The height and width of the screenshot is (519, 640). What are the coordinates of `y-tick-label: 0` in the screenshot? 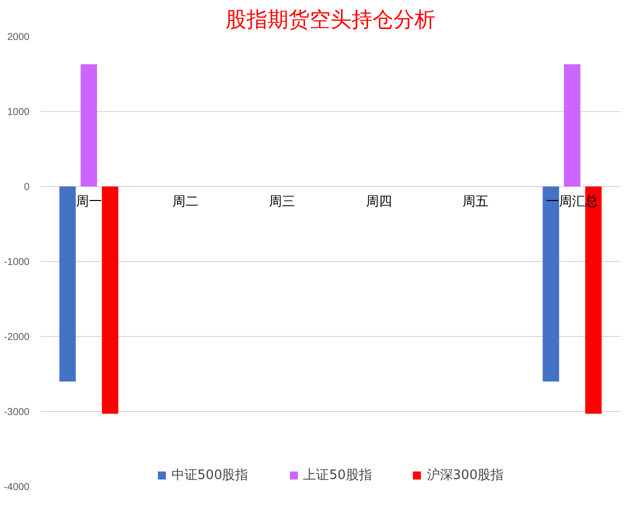 It's located at (27, 187).